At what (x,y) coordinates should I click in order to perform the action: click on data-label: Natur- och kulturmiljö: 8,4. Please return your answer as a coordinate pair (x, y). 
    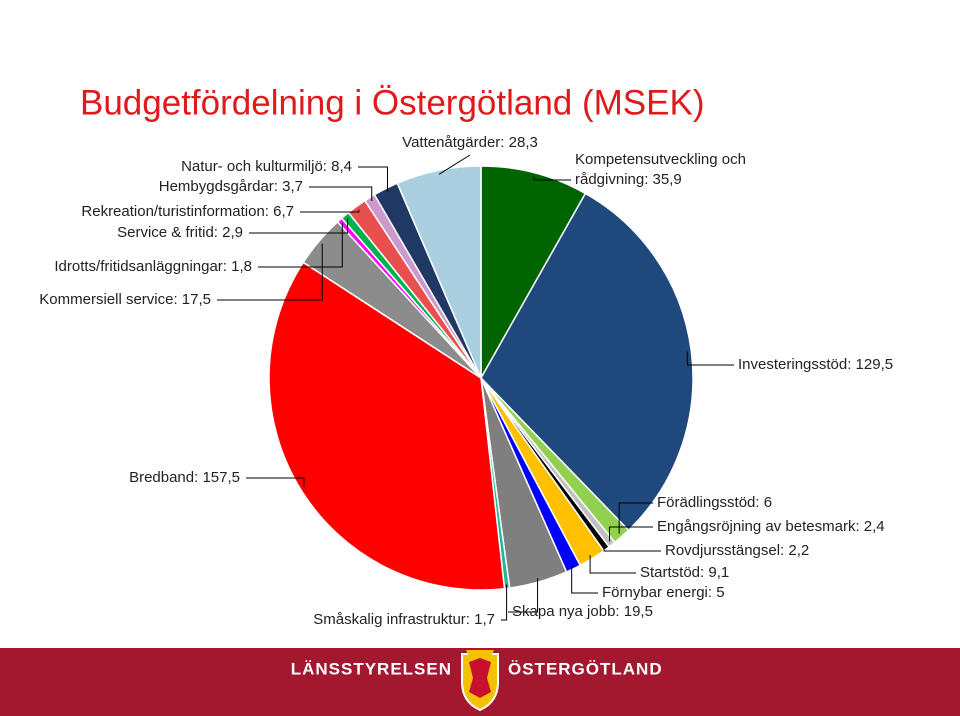
    Looking at the image, I should click on (266, 166).